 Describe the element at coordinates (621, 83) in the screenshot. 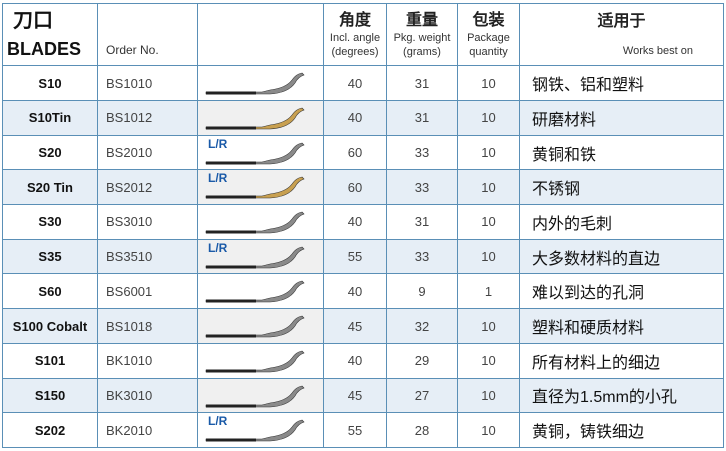

I see `works-best-on: 钢铁、铝和塑料` at that location.